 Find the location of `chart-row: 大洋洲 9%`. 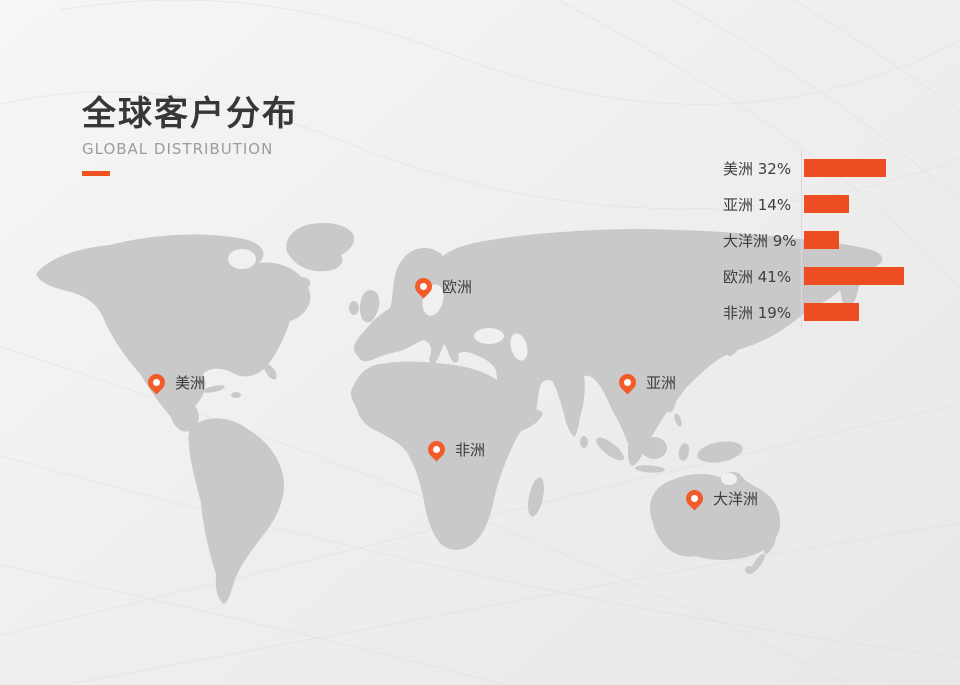

chart-row: 大洋洲 9% is located at coordinates (841, 240).